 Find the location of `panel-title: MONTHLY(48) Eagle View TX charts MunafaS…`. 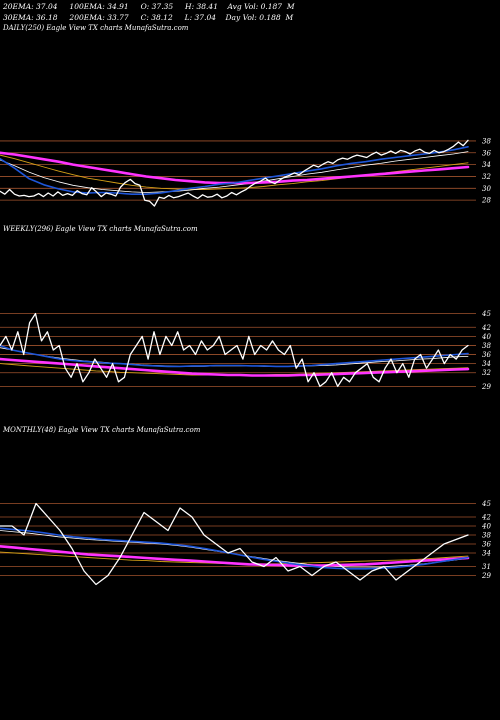

panel-title: MONTHLY(48) Eagle View TX charts MunafaS… is located at coordinates (101, 430).